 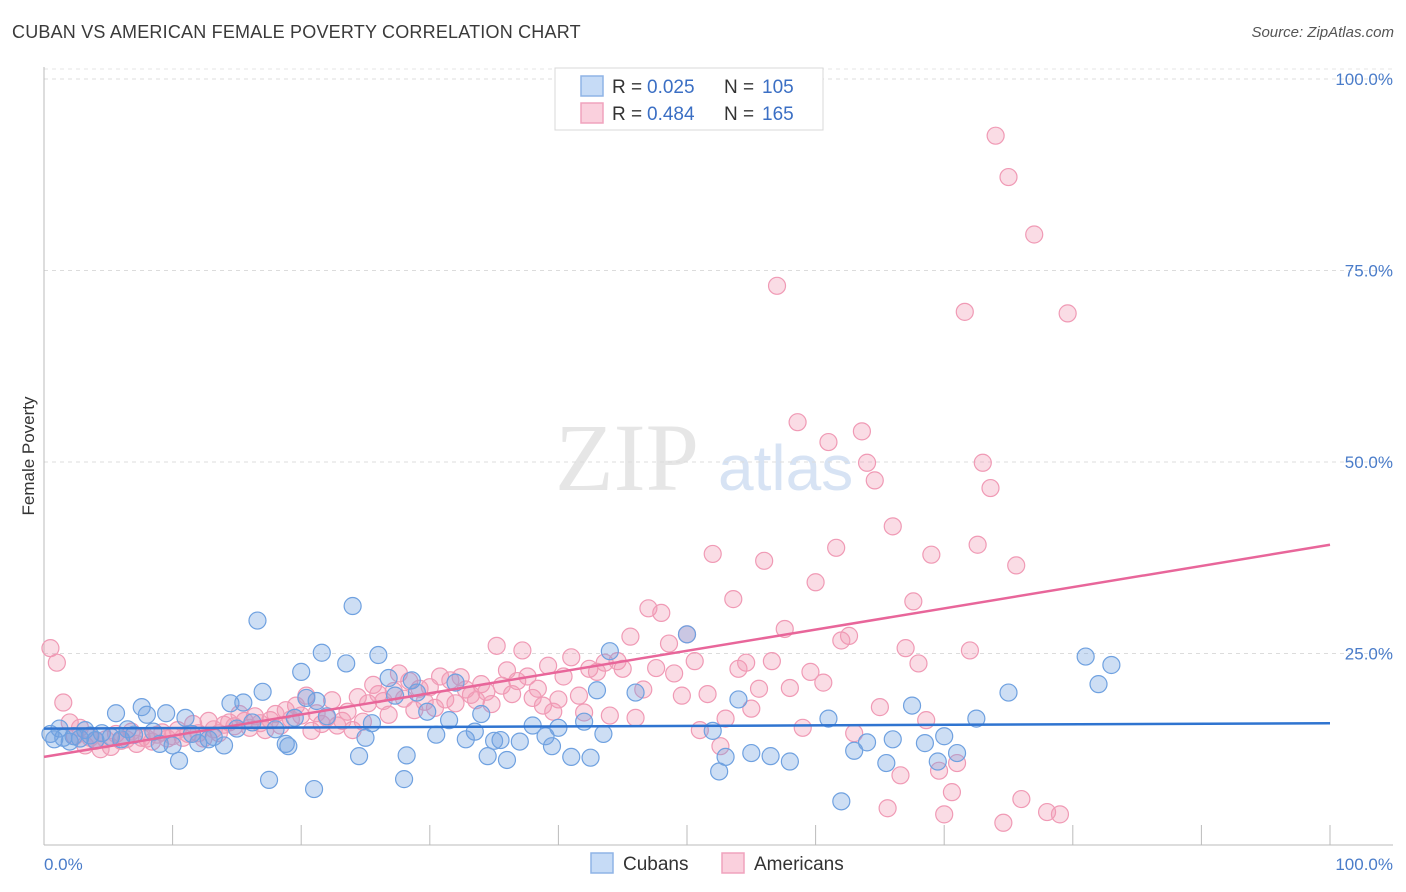 I want to click on legend-n-value-2: 165, so click(x=778, y=114).